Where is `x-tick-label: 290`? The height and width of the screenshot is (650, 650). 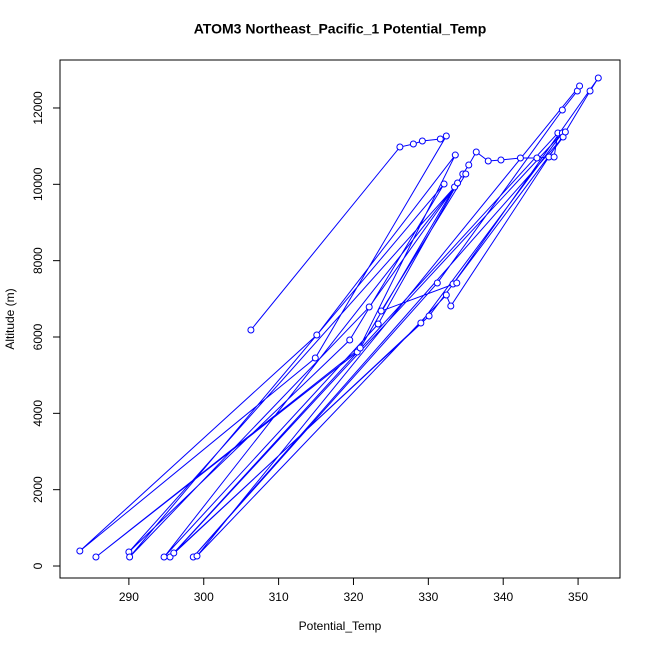 x-tick-label: 290 is located at coordinates (129, 597).